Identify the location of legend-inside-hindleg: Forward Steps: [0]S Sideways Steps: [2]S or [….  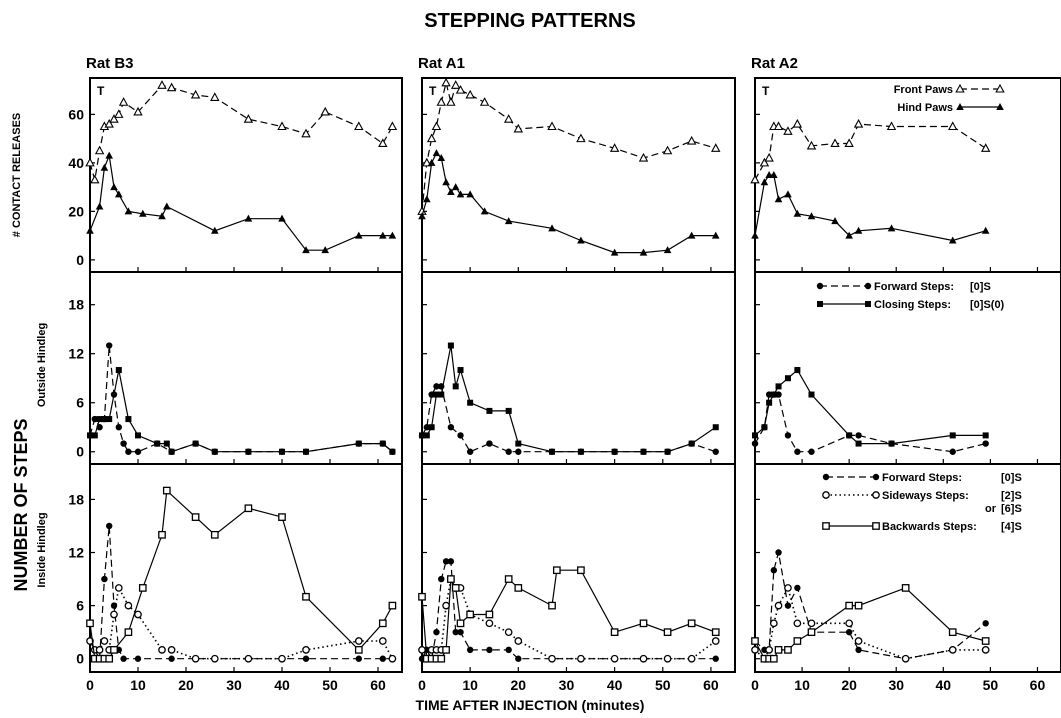
(922, 502).